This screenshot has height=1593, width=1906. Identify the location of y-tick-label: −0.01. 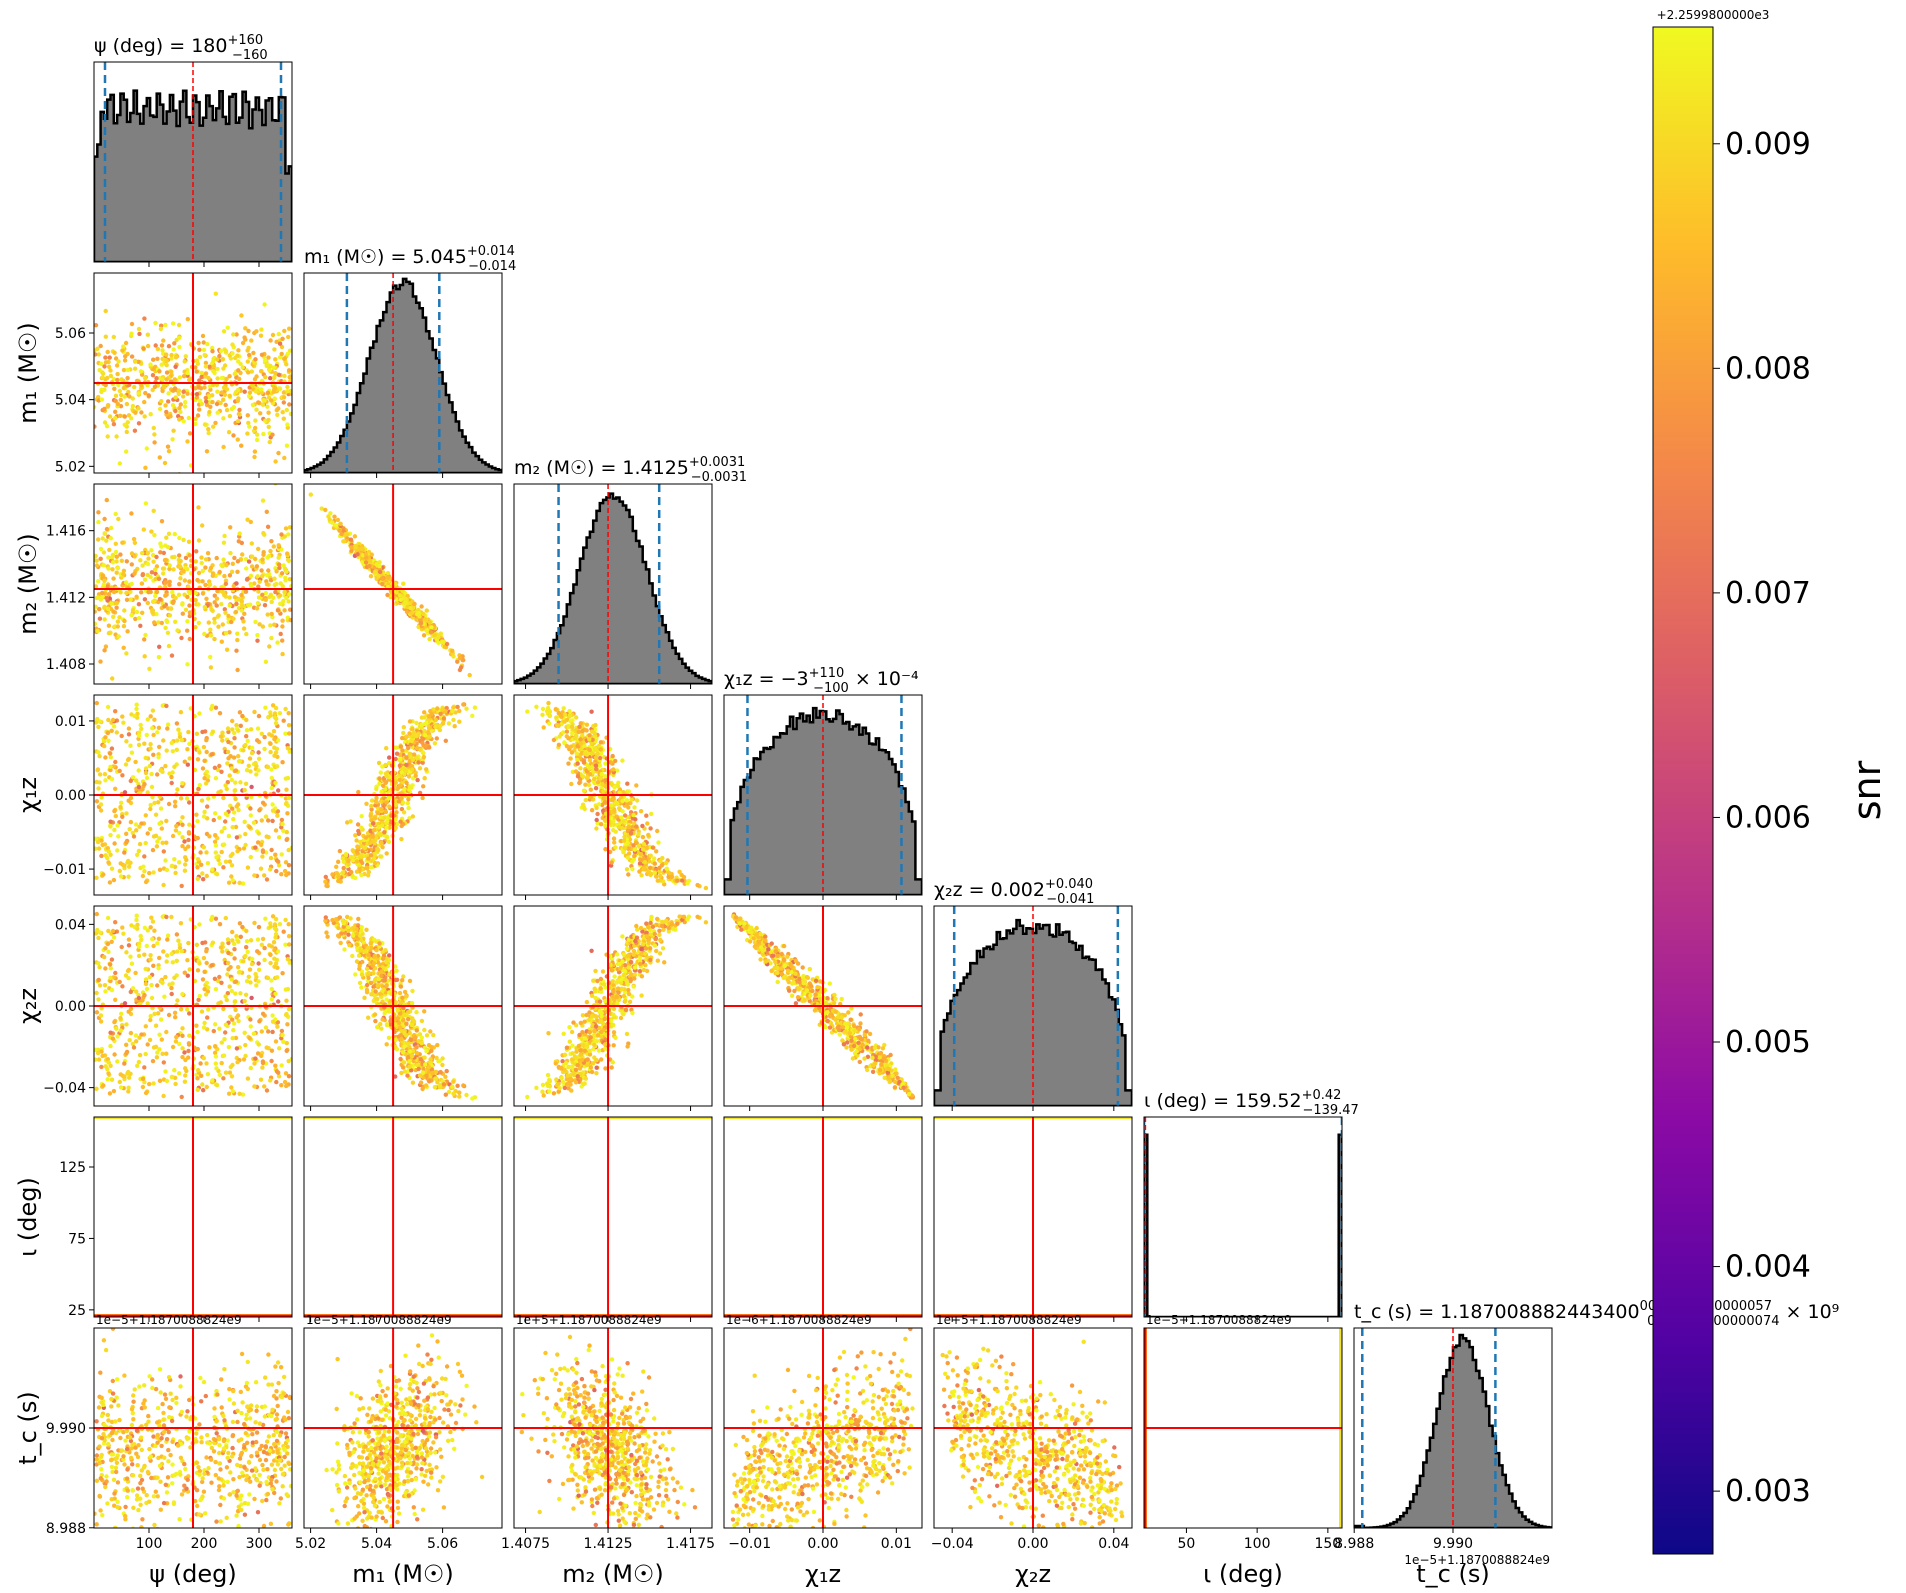
(64, 870).